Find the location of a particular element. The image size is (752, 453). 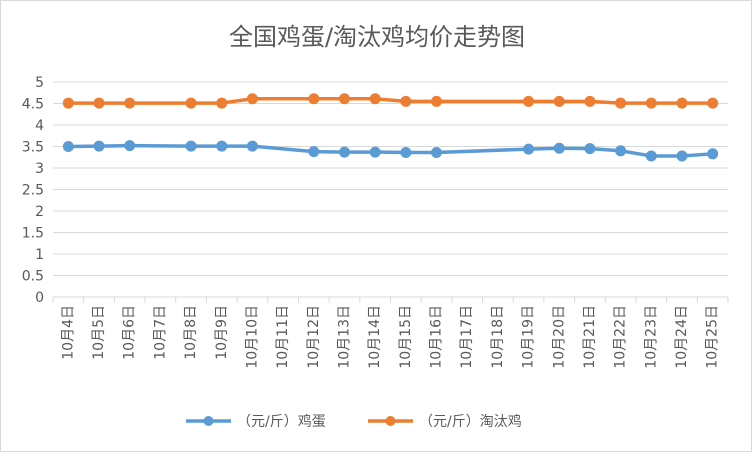

y-axis-ticks: 0 0.5 1 1.5 2 2.5 3 3.5 4 4.5 5 is located at coordinates (33, 190).